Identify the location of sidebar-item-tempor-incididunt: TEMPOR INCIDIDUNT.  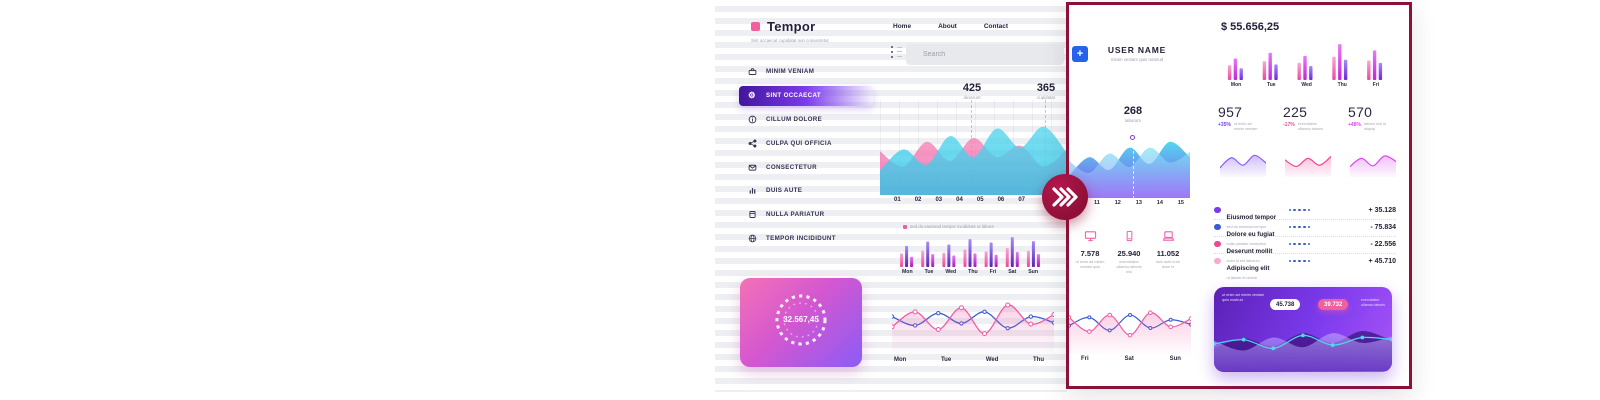
(806, 239).